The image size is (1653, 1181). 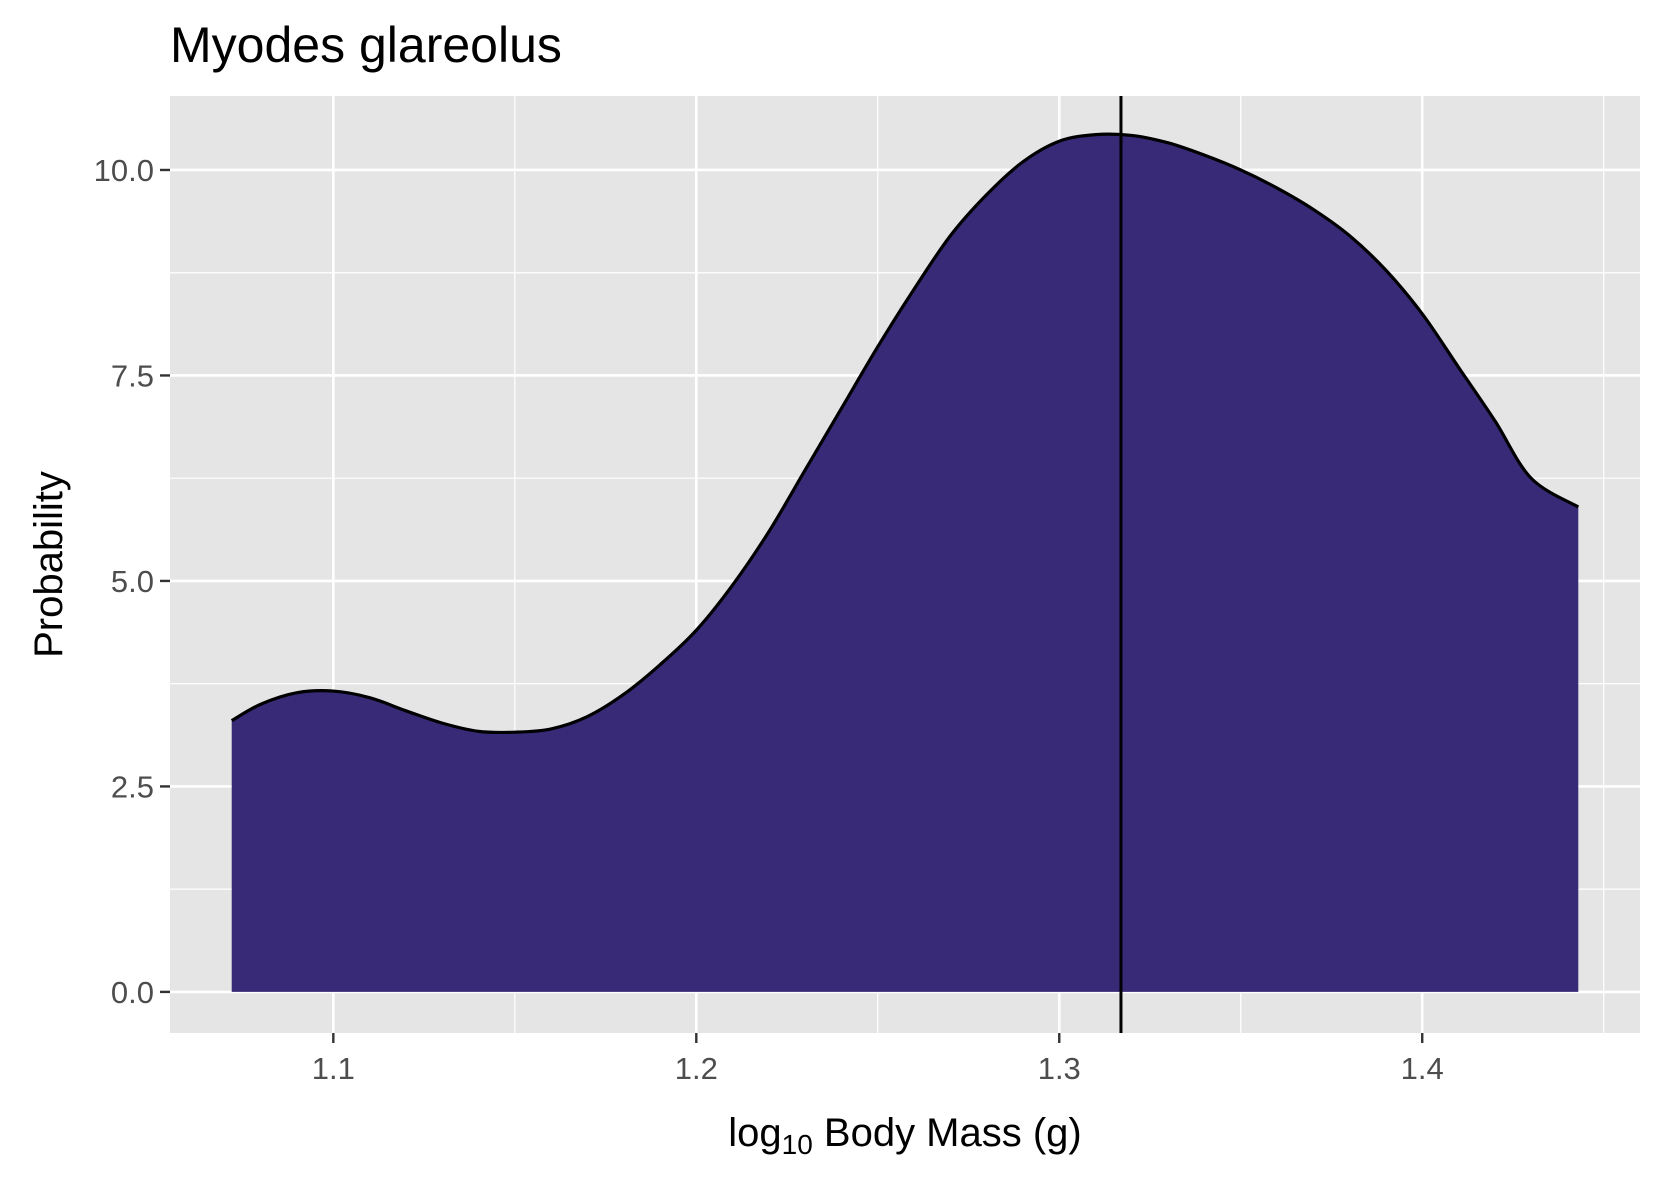 What do you see at coordinates (132, 992) in the screenshot?
I see `y-tick-label: 0.0` at bounding box center [132, 992].